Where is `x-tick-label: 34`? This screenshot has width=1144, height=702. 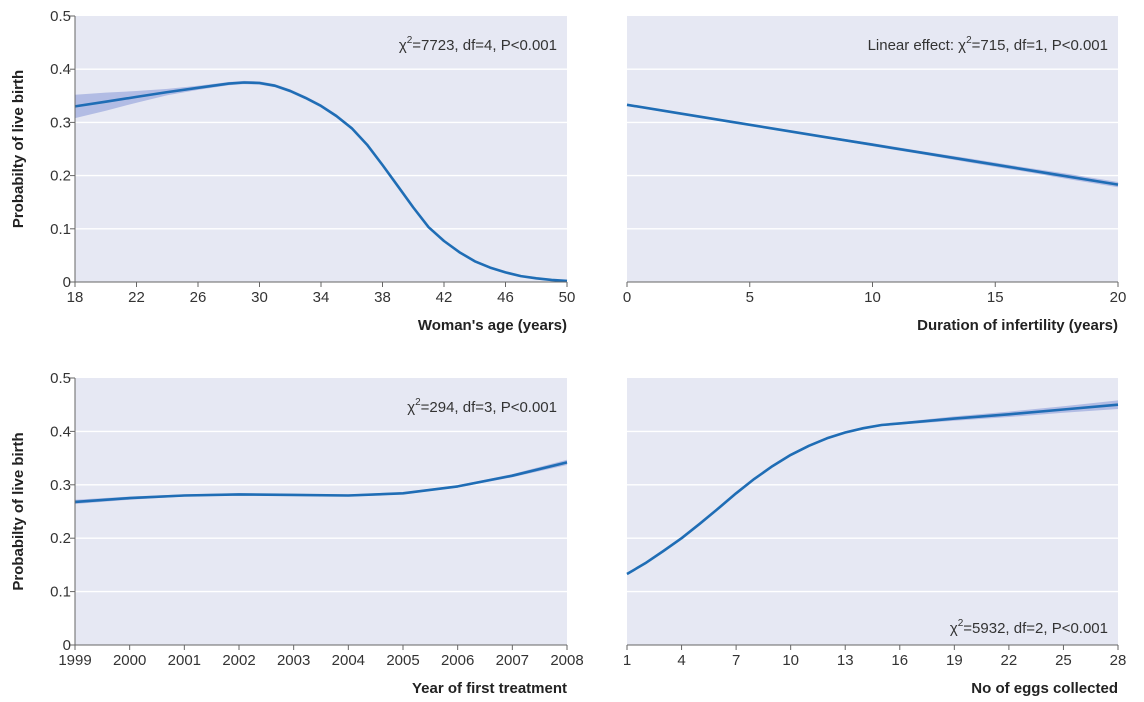 x-tick-label: 34 is located at coordinates (321, 297).